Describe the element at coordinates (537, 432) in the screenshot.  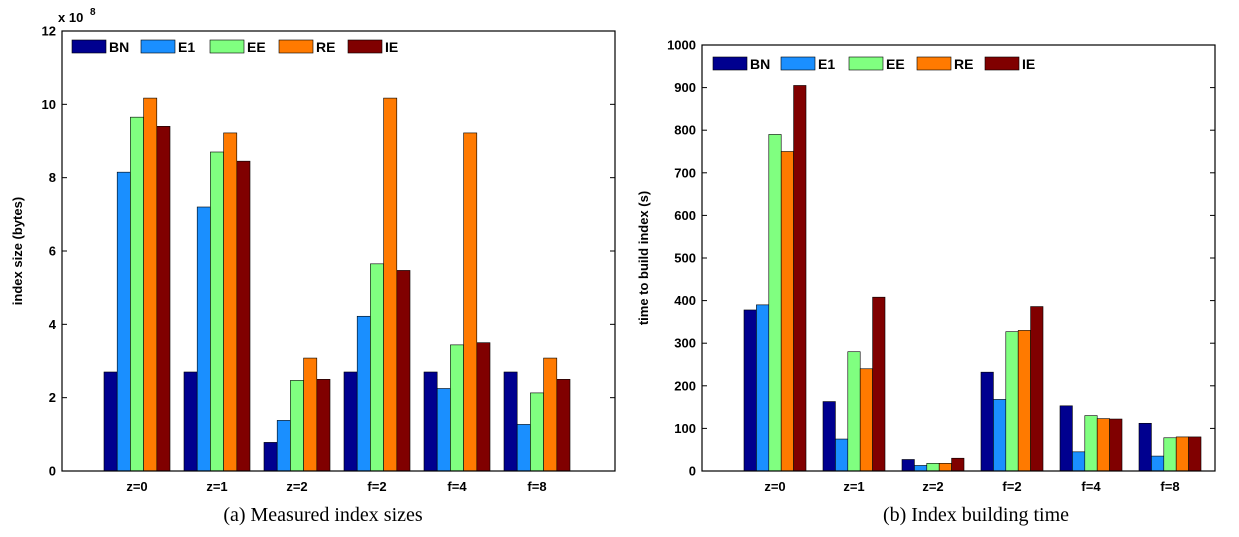
I see `bar-ee-f8` at that location.